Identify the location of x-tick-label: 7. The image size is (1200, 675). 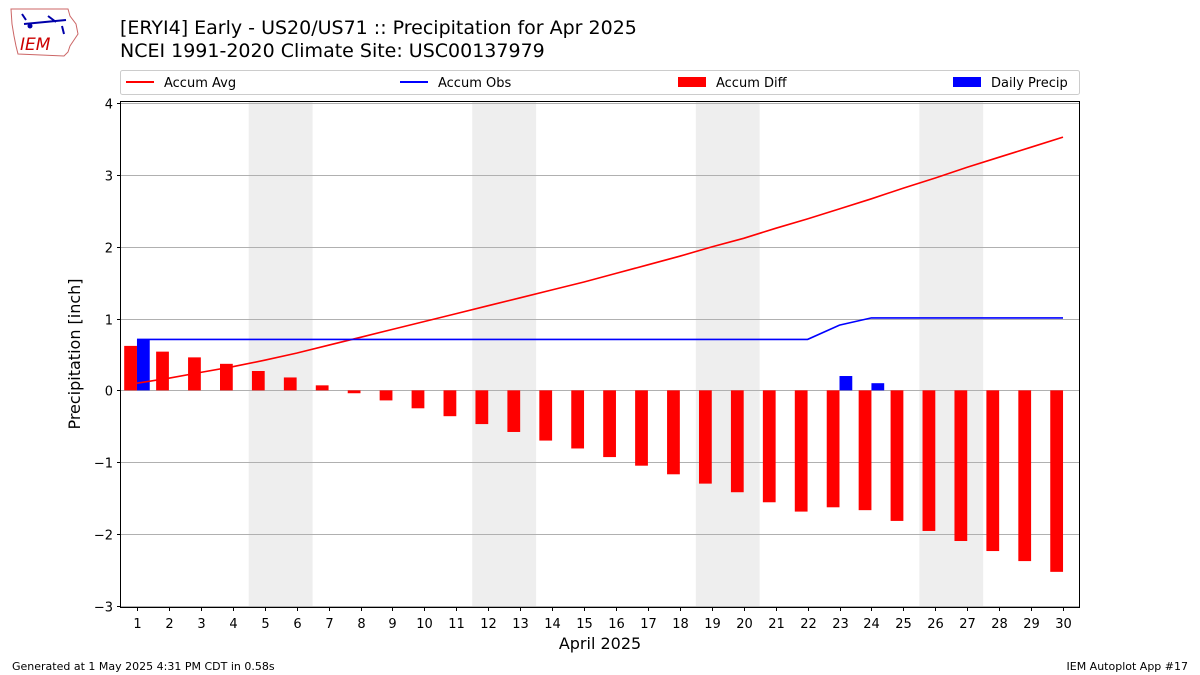
(329, 624).